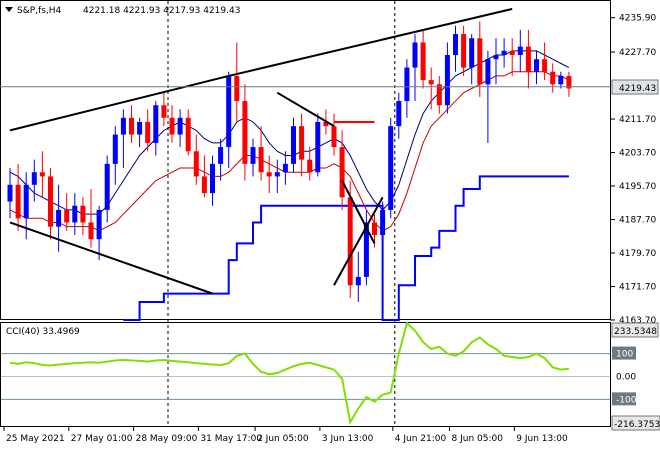 Image resolution: width=660 pixels, height=450 pixels. I want to click on time-tick-label: 4 Jun 21:00, so click(421, 439).